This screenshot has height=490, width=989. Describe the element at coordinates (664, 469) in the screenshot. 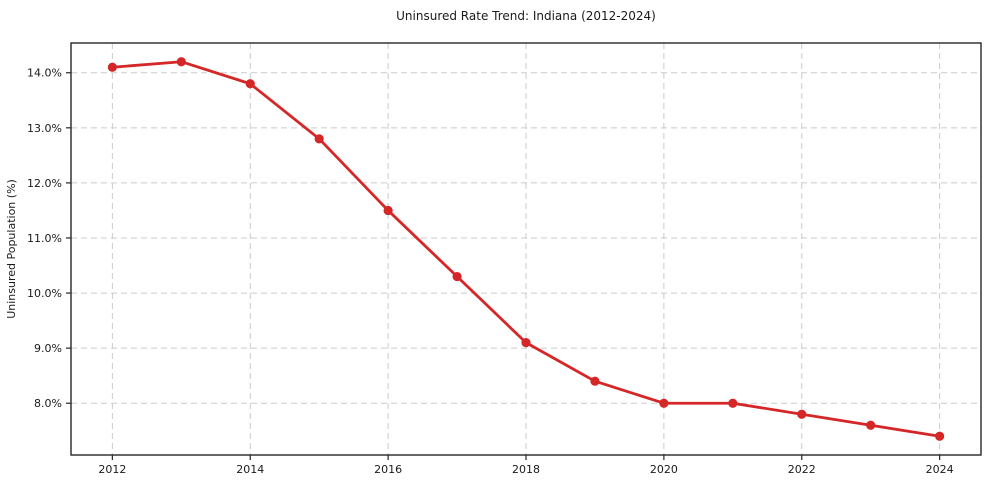

I see `x-tick-label: 2020` at that location.